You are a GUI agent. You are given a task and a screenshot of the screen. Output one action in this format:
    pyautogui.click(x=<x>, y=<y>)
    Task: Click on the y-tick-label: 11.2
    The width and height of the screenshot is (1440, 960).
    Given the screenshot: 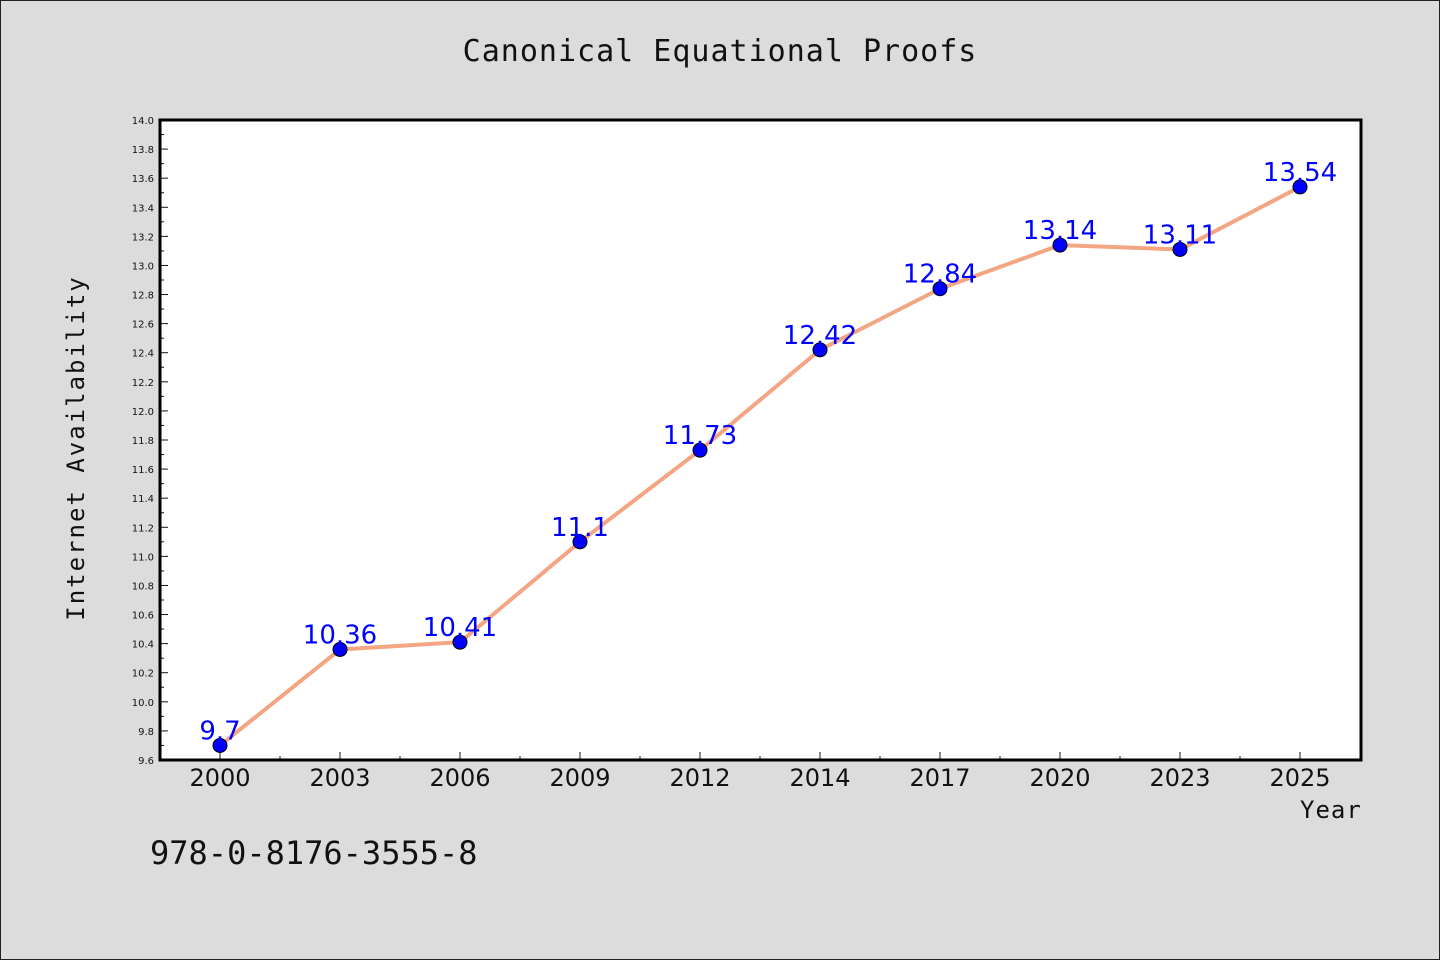 What is the action you would take?
    pyautogui.click(x=143, y=528)
    